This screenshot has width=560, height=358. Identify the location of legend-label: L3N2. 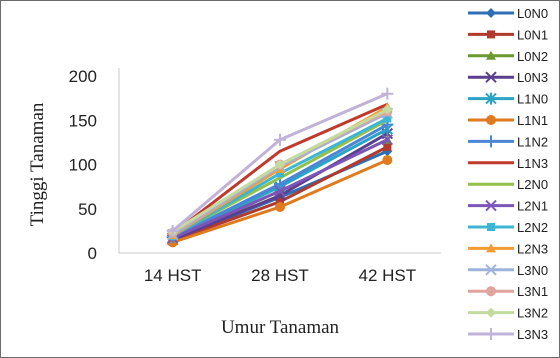
(532, 313).